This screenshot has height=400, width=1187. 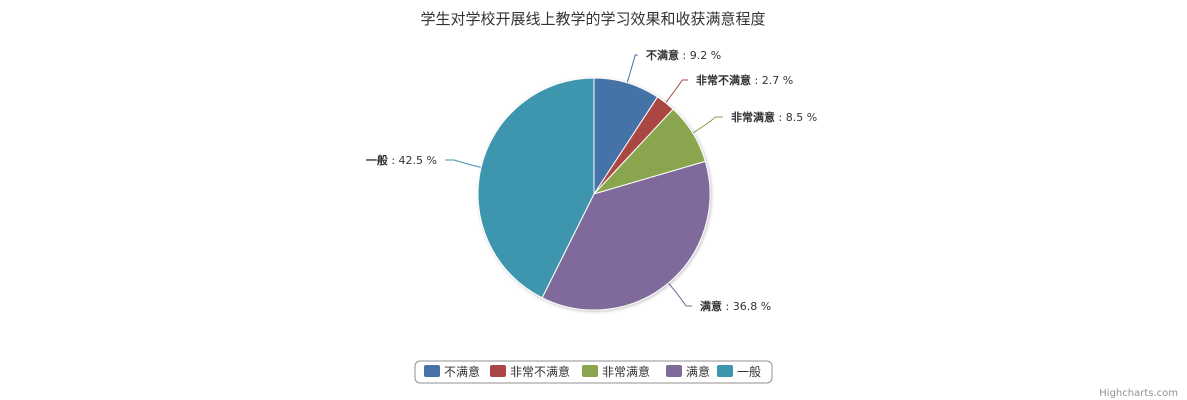 I want to click on legend-item-2: 非常不满意, so click(x=530, y=371).